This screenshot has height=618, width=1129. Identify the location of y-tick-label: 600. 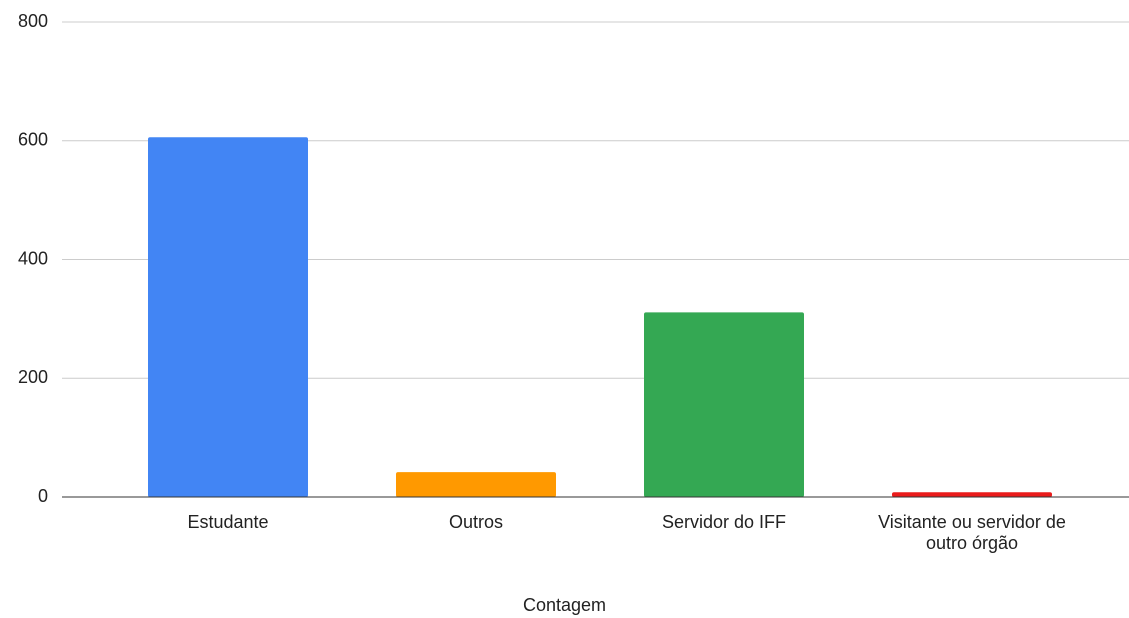
(33, 140).